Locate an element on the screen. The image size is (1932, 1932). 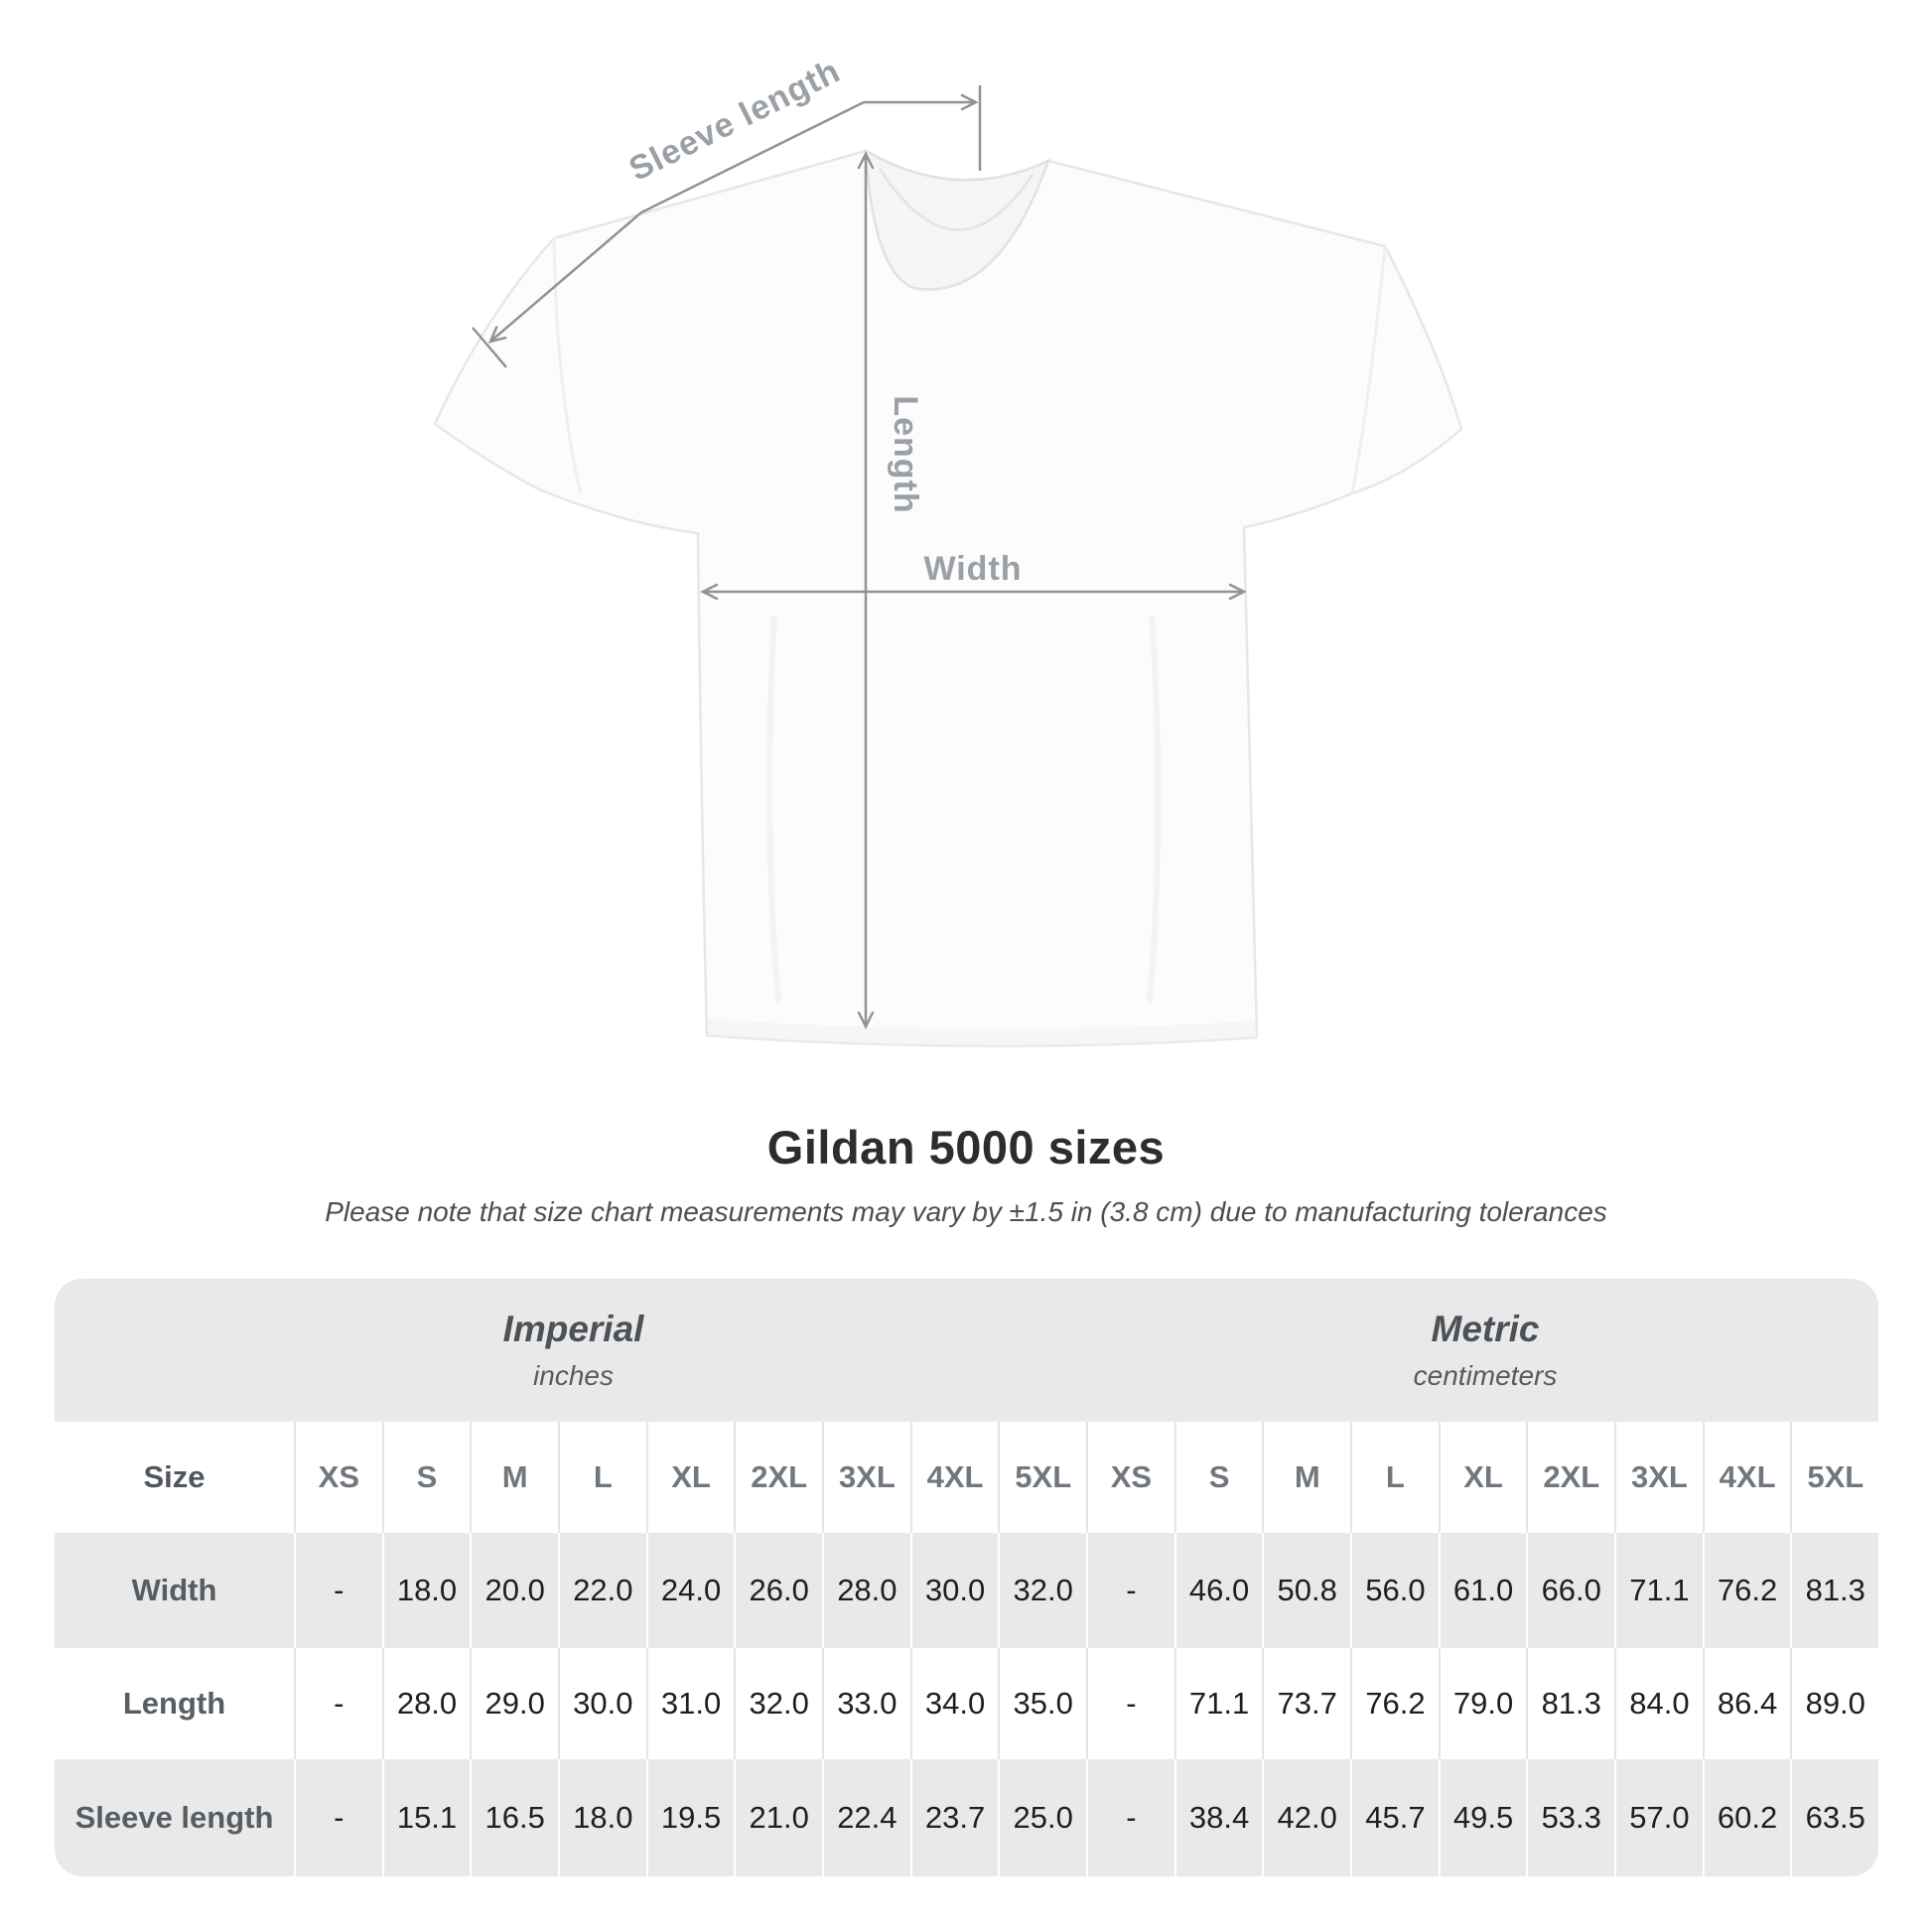
table-cell: 23.7 is located at coordinates (954, 1818).